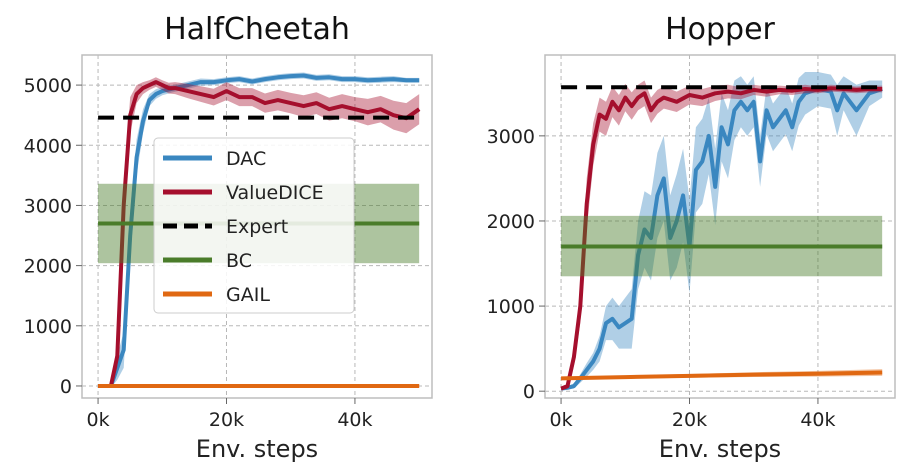  Describe the element at coordinates (257, 29) in the screenshot. I see `chart-title: HalfCheetah` at that location.